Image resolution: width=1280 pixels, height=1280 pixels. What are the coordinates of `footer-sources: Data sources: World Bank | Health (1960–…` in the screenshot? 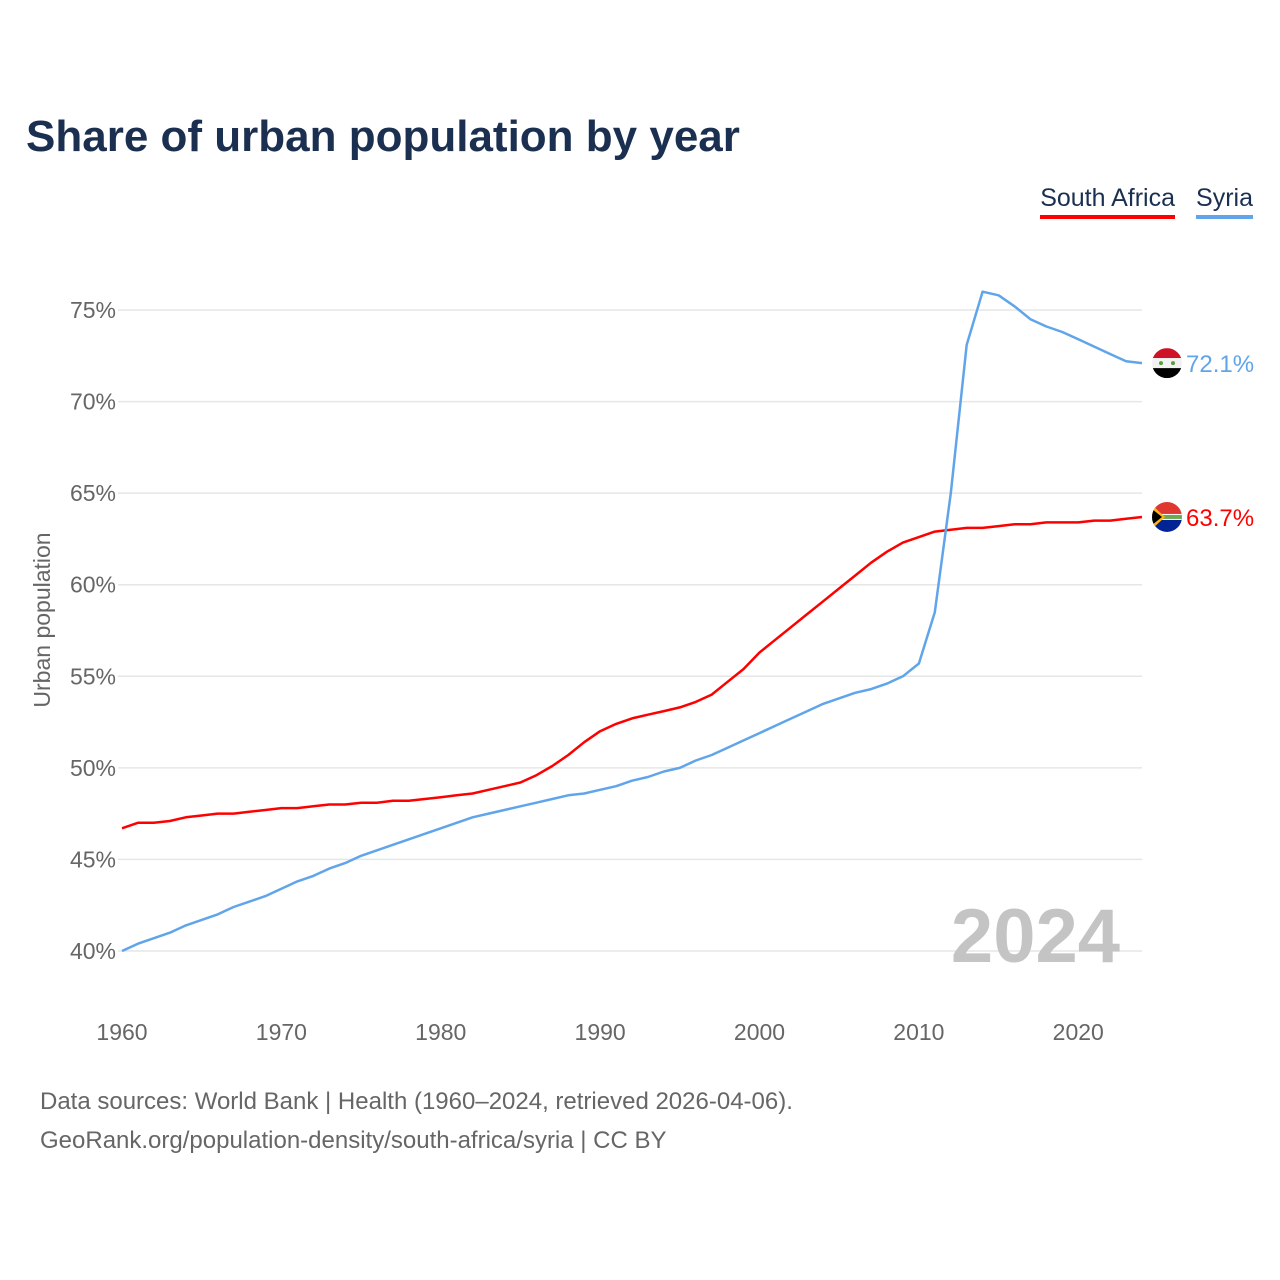 It's located at (416, 1101).